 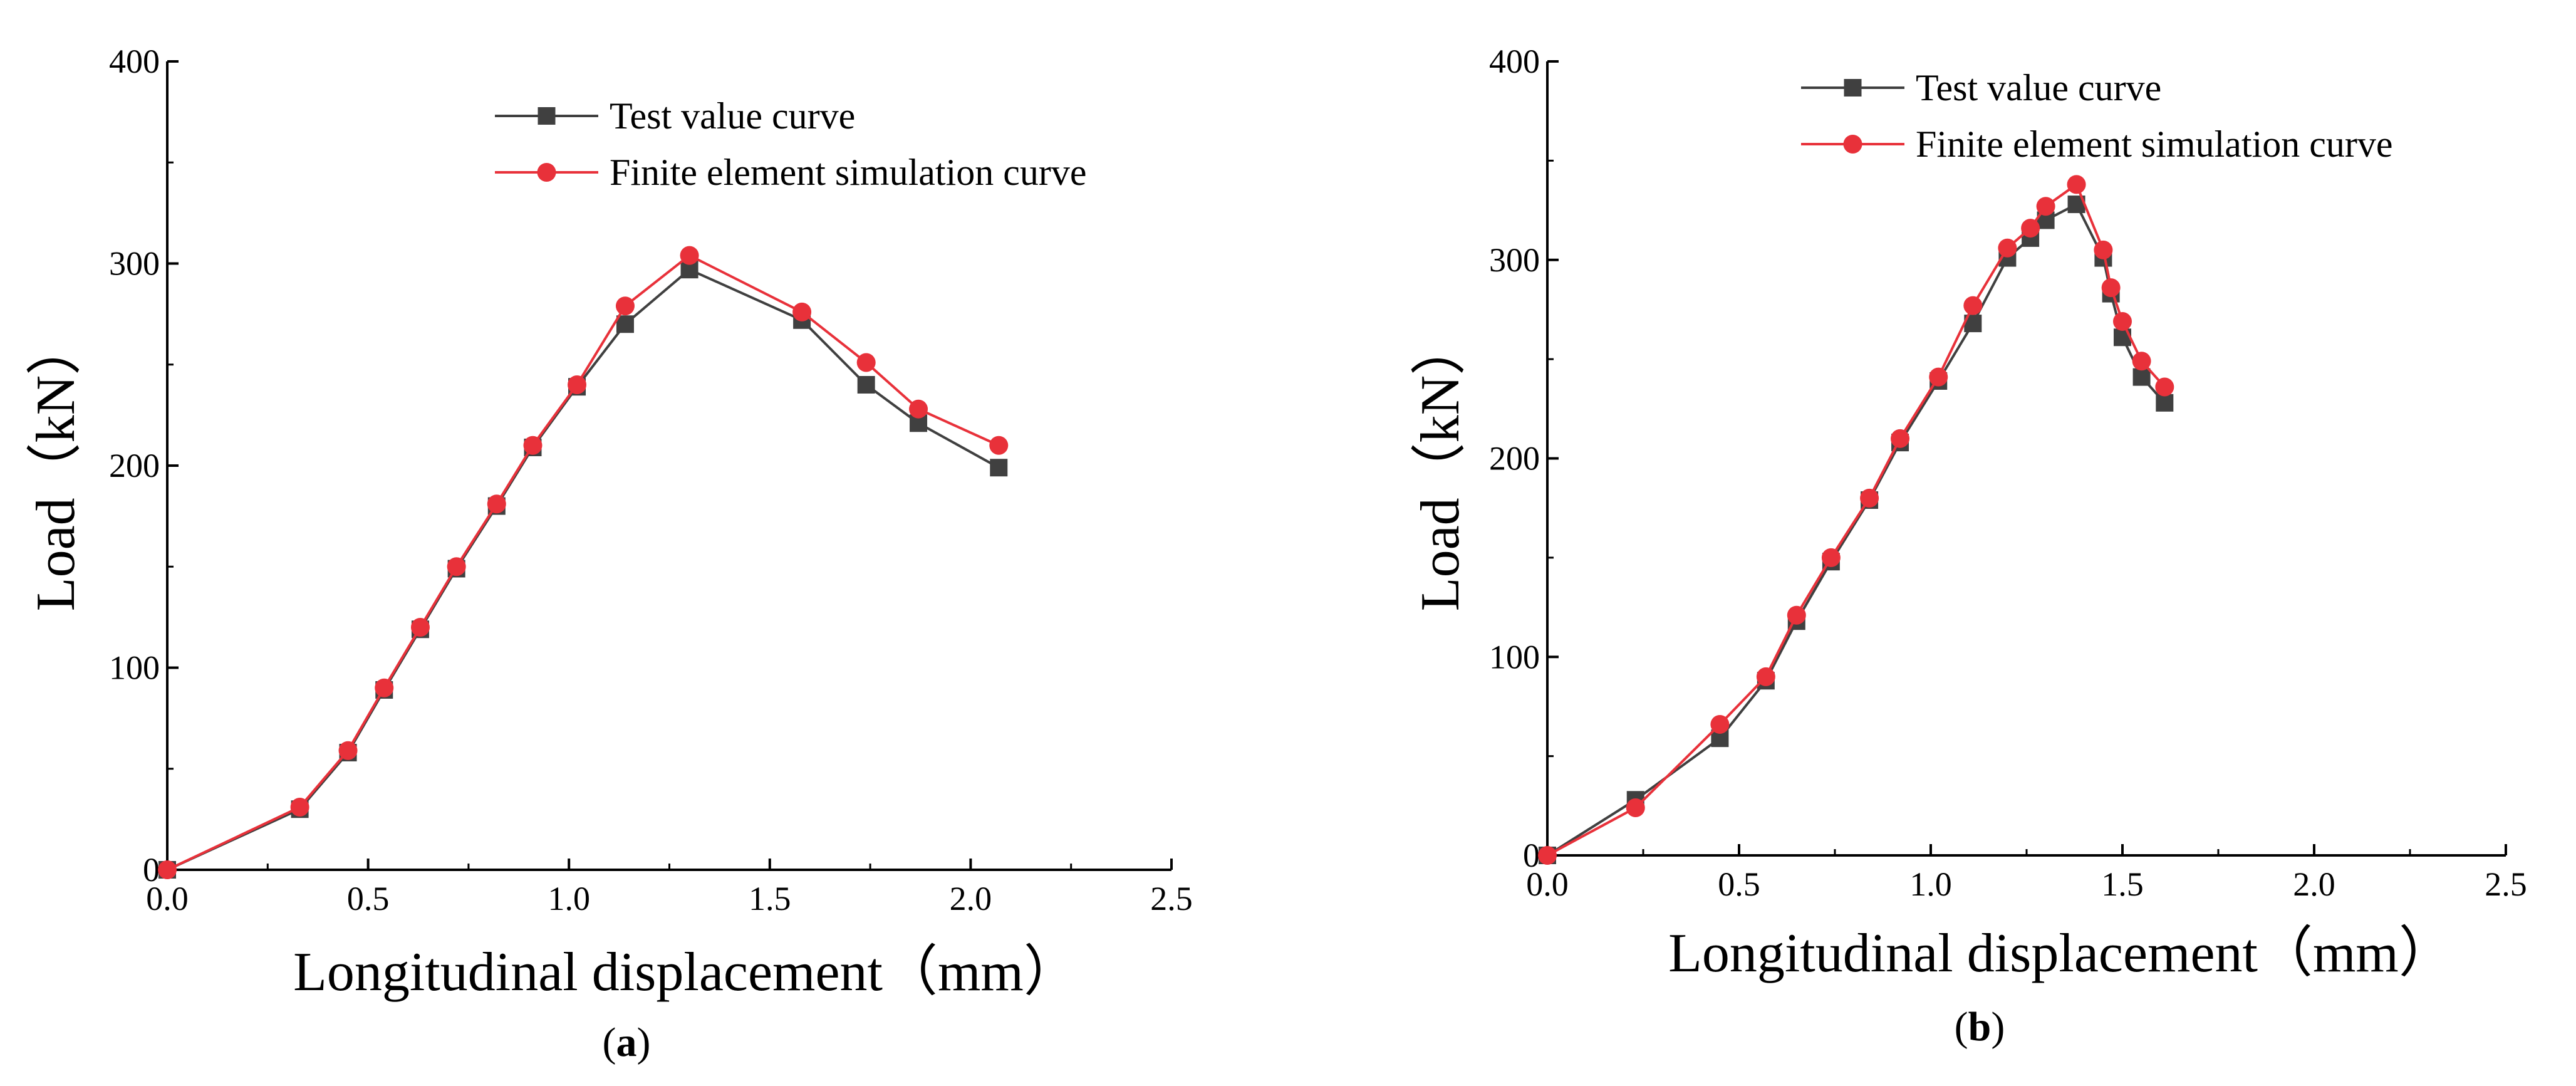 What do you see at coordinates (1980, 1027) in the screenshot?
I see `panel-label: (b)` at bounding box center [1980, 1027].